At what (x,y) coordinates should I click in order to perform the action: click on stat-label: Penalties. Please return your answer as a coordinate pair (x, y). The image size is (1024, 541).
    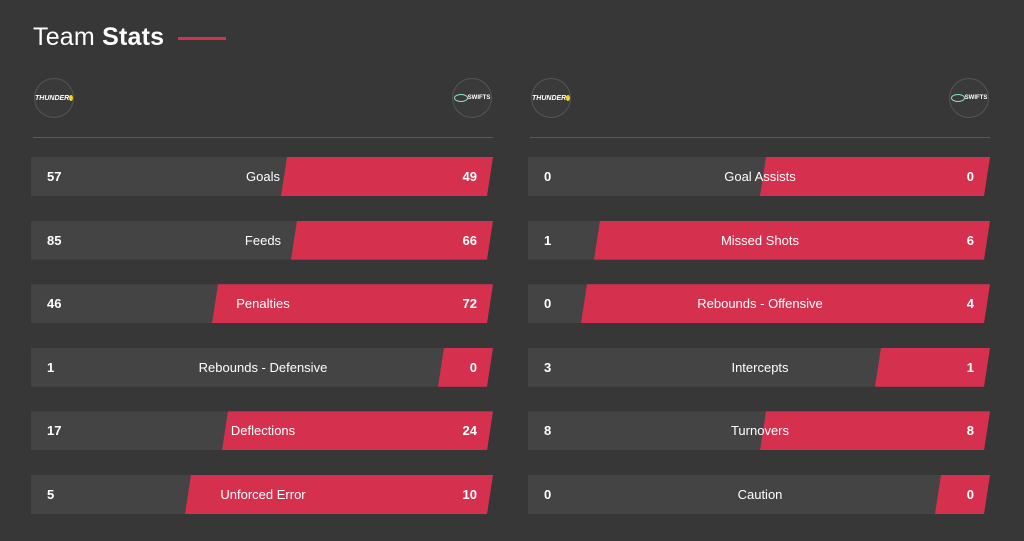
    Looking at the image, I should click on (263, 304).